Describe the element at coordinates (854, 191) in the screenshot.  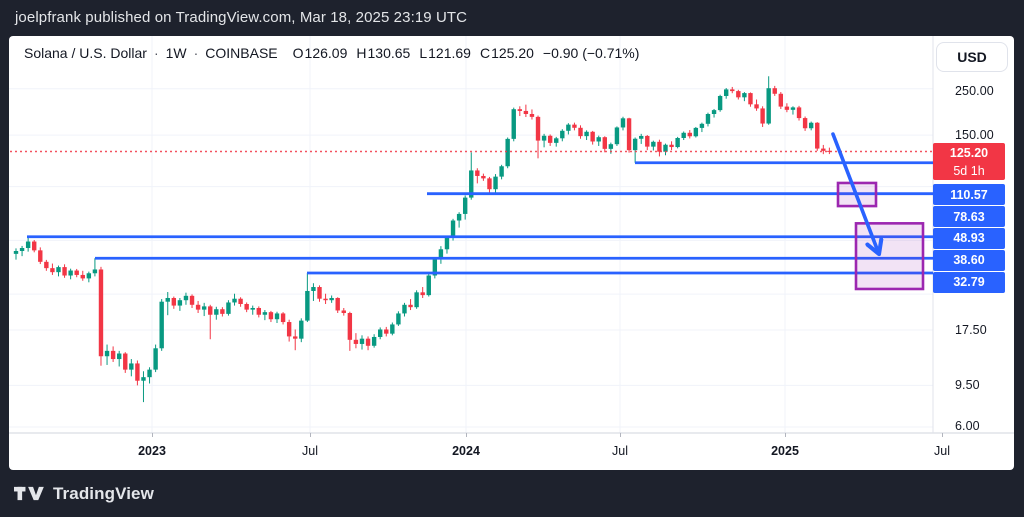
I see `down-arrow-drawing` at that location.